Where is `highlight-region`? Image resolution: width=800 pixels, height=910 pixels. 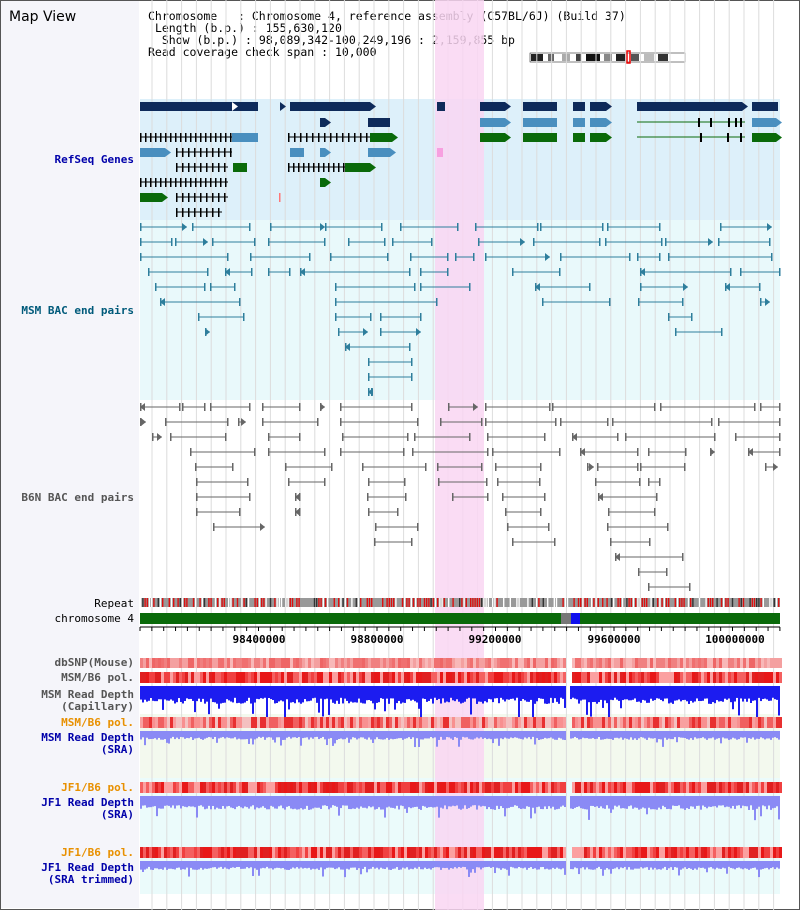 highlight-region is located at coordinates (459, 455).